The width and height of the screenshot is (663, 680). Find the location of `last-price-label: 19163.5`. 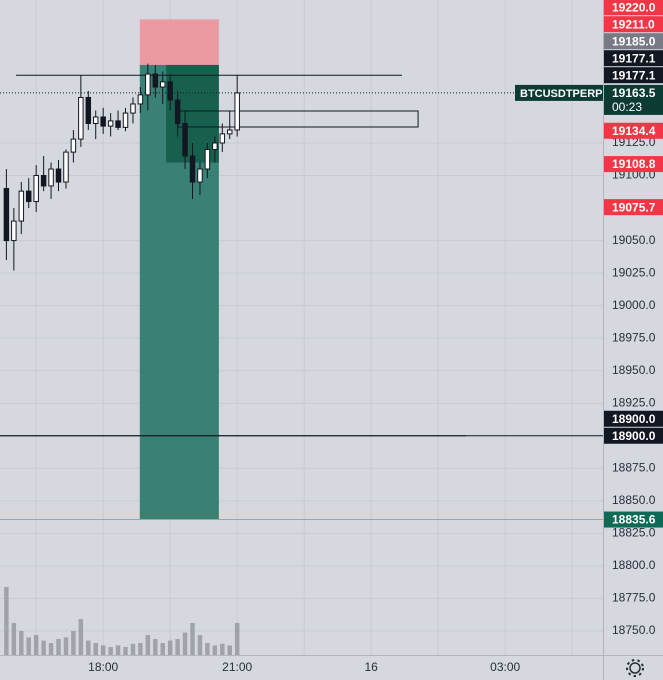

last-price-label: 19163.5 is located at coordinates (634, 93).